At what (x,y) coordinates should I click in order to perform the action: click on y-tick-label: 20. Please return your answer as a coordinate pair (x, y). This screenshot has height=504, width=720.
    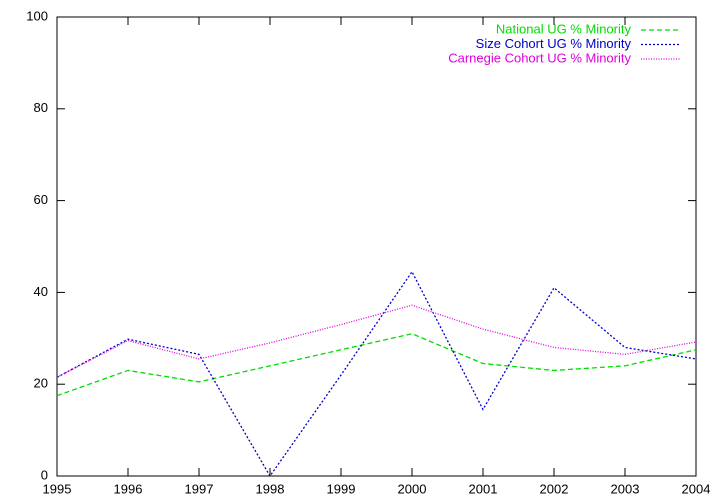
    Looking at the image, I should click on (41, 383).